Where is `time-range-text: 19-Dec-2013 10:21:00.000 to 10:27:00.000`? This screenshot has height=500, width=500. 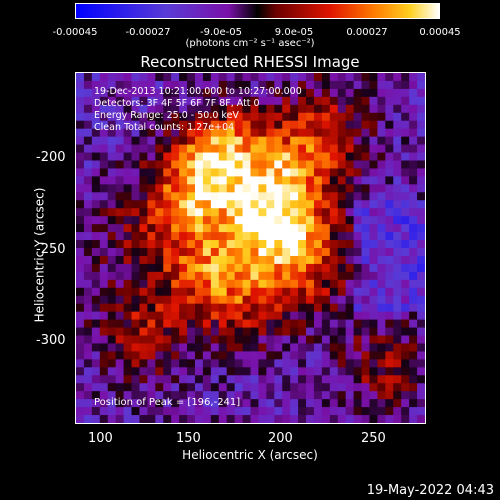 time-range-text: 19-Dec-2013 10:21:00.000 to 10:27:00.000 is located at coordinates (198, 91).